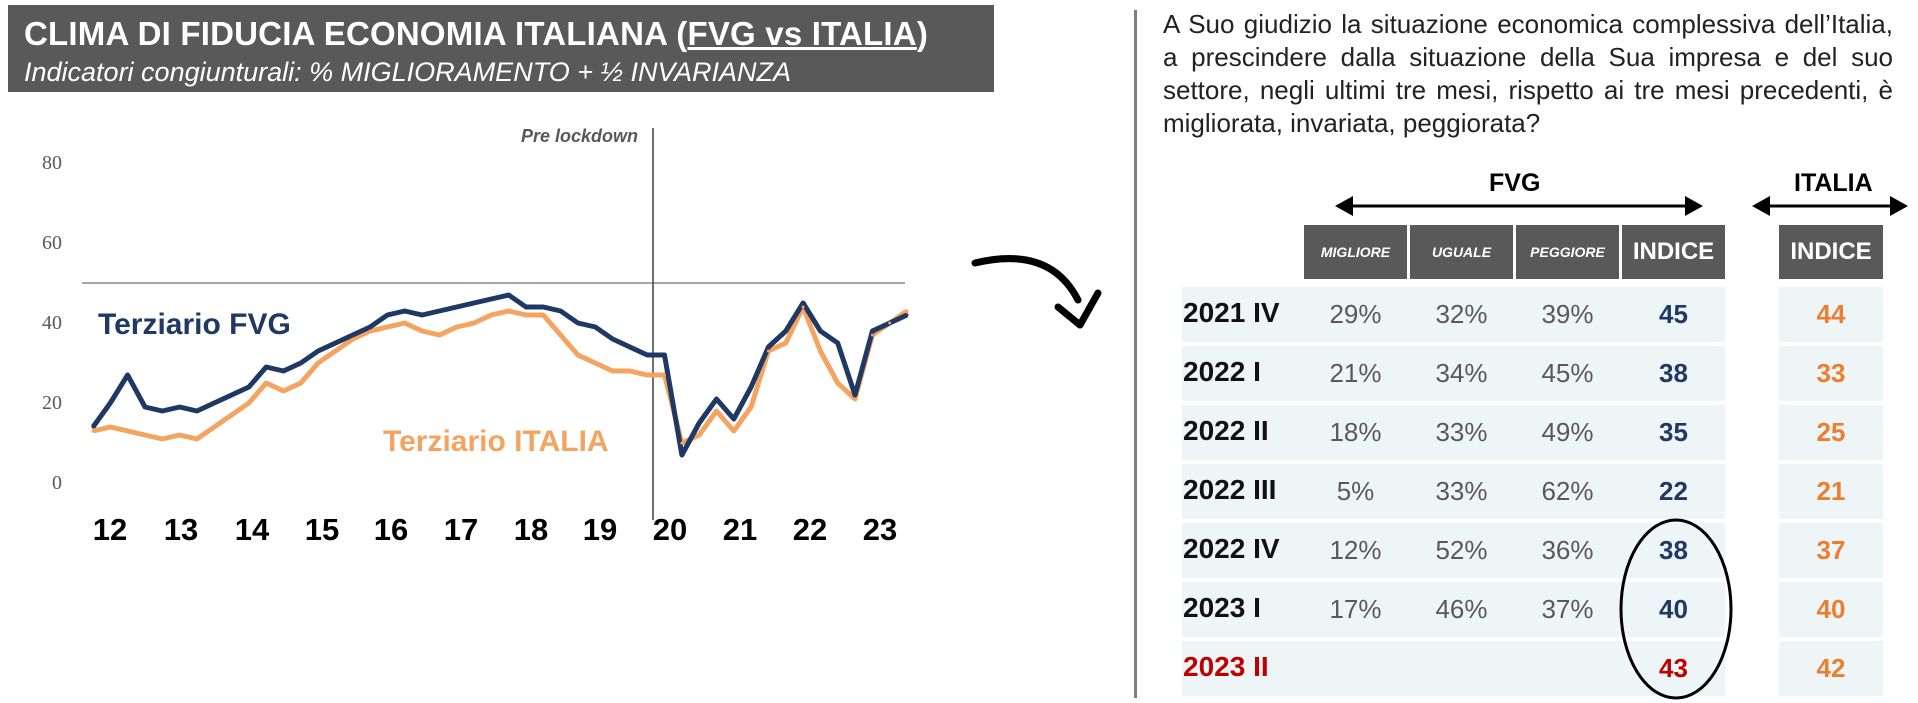 This screenshot has width=1918, height=703. What do you see at coordinates (1461, 668) in the screenshot?
I see `cell-uguale` at bounding box center [1461, 668].